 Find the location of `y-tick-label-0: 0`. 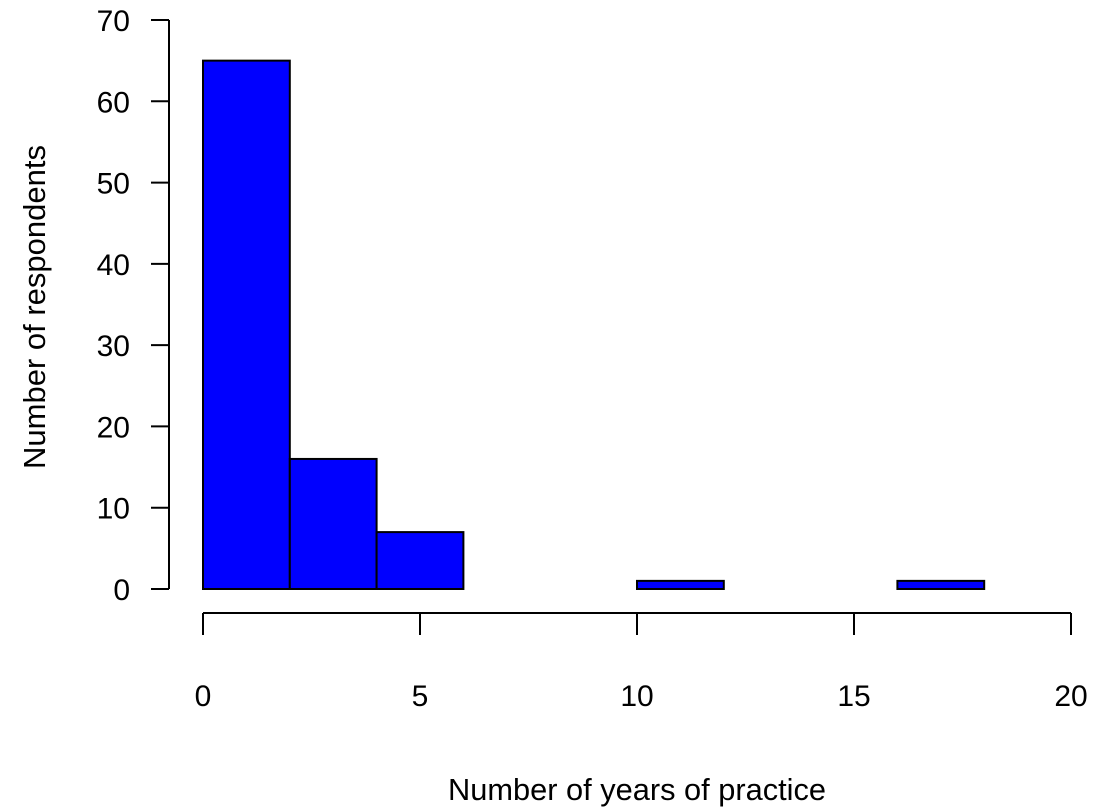

y-tick-label-0: 0 is located at coordinates (121, 590).